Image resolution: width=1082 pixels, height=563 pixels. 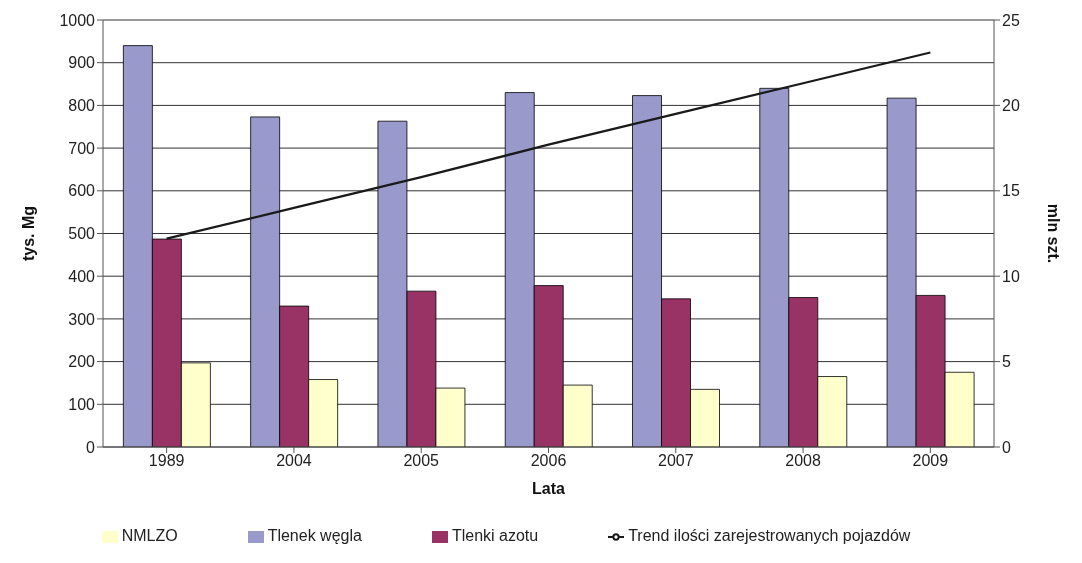 I want to click on x-tick-label: 2009, so click(x=930, y=461).